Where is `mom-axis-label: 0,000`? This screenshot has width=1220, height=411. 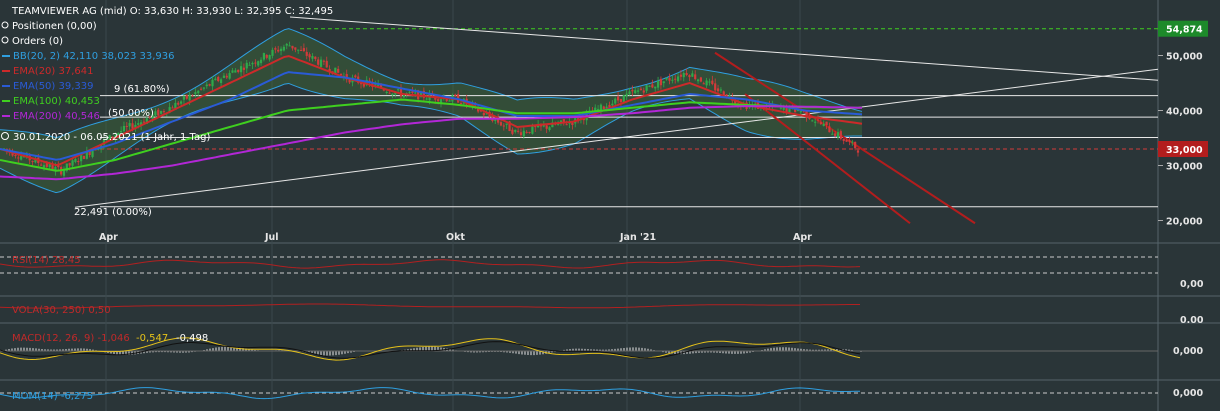 mom-axis-label: 0,000 is located at coordinates (1188, 393).